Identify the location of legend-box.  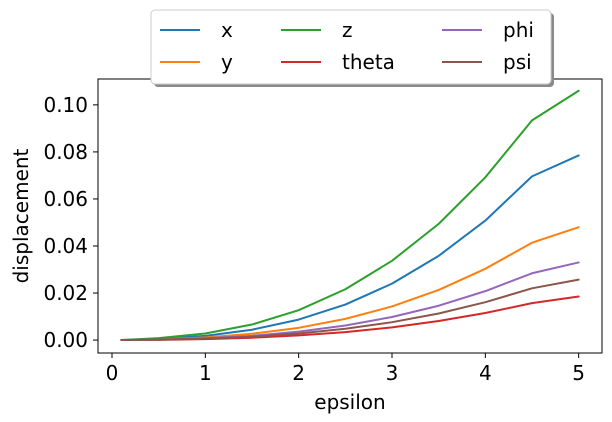
(351, 47).